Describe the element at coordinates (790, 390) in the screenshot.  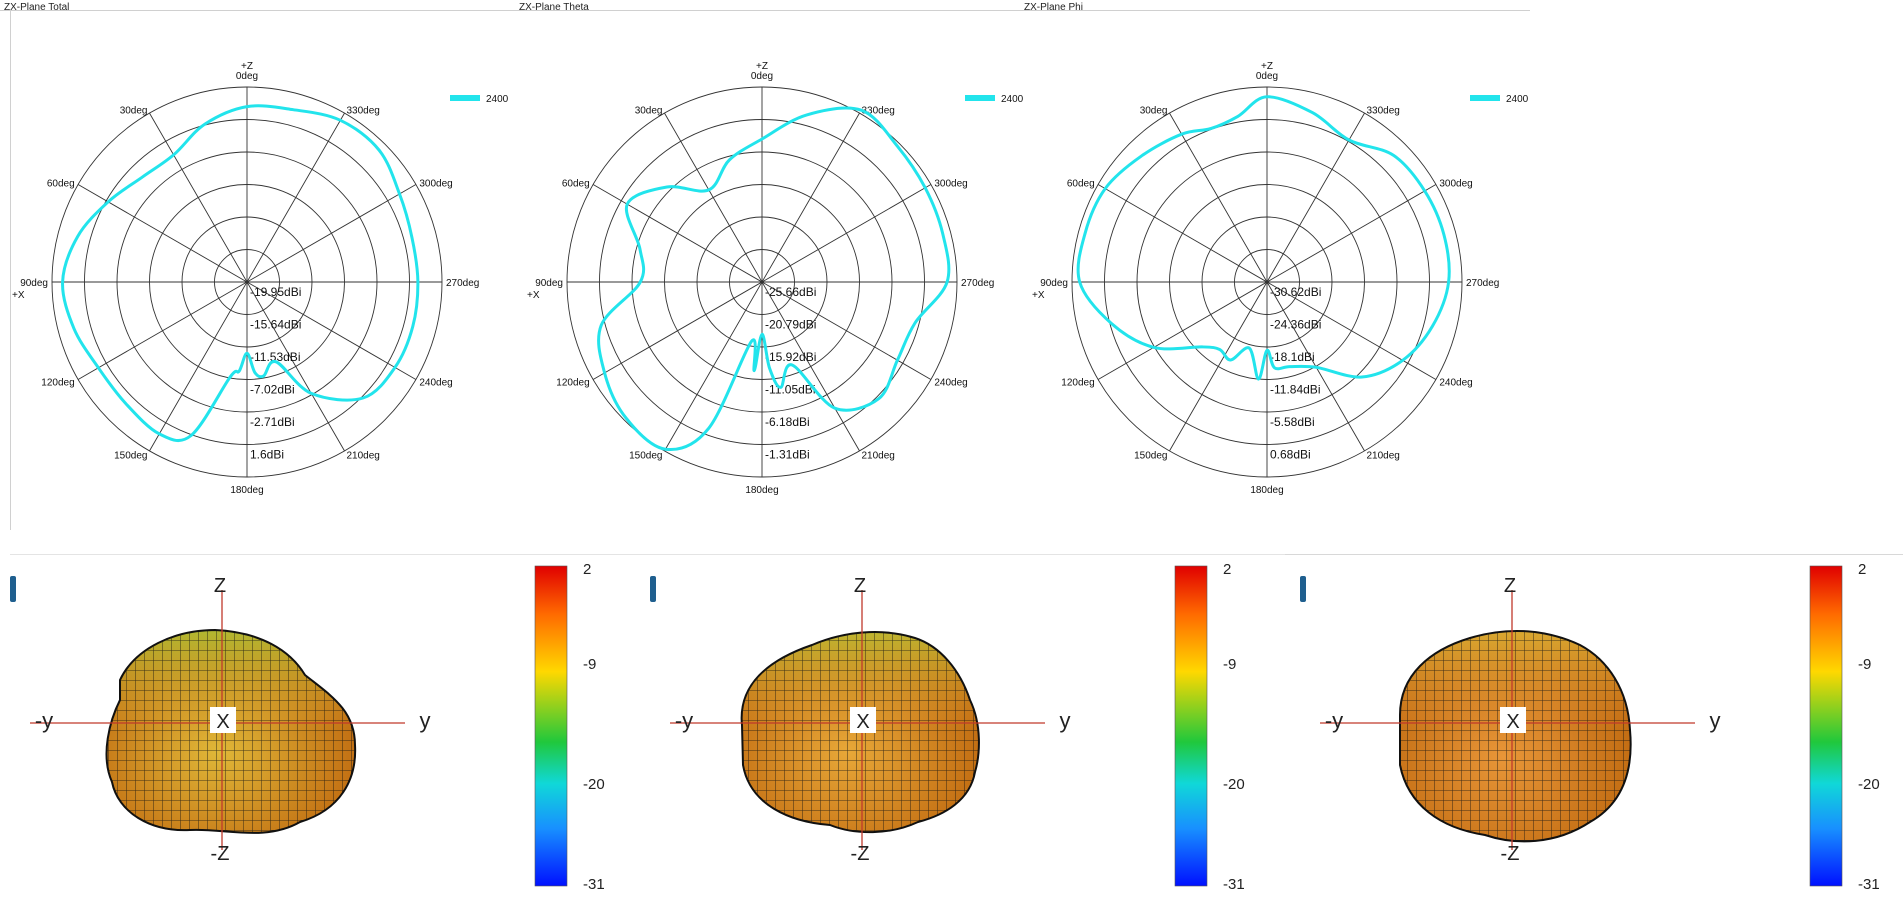
I see `ring-label: -11.05dBi` at that location.